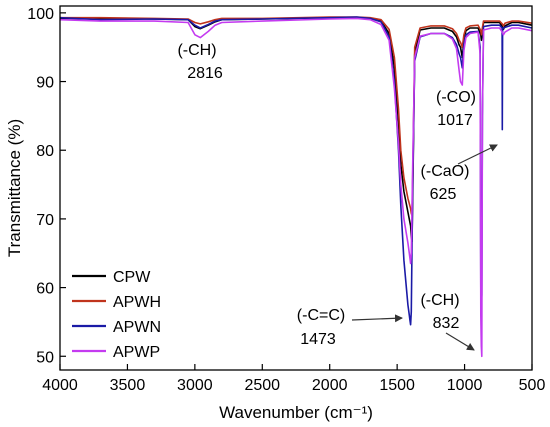 This screenshot has width=550, height=427. What do you see at coordinates (196, 50) in the screenshot?
I see `annotation-ch-2816-label: (-CH)` at bounding box center [196, 50].